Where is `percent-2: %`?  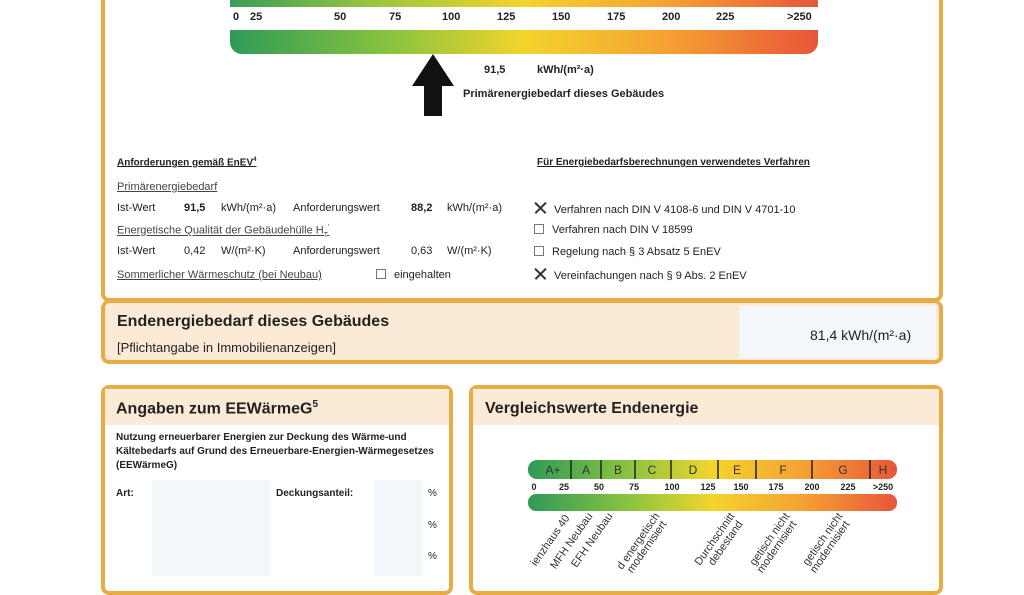 percent-2: % is located at coordinates (432, 525).